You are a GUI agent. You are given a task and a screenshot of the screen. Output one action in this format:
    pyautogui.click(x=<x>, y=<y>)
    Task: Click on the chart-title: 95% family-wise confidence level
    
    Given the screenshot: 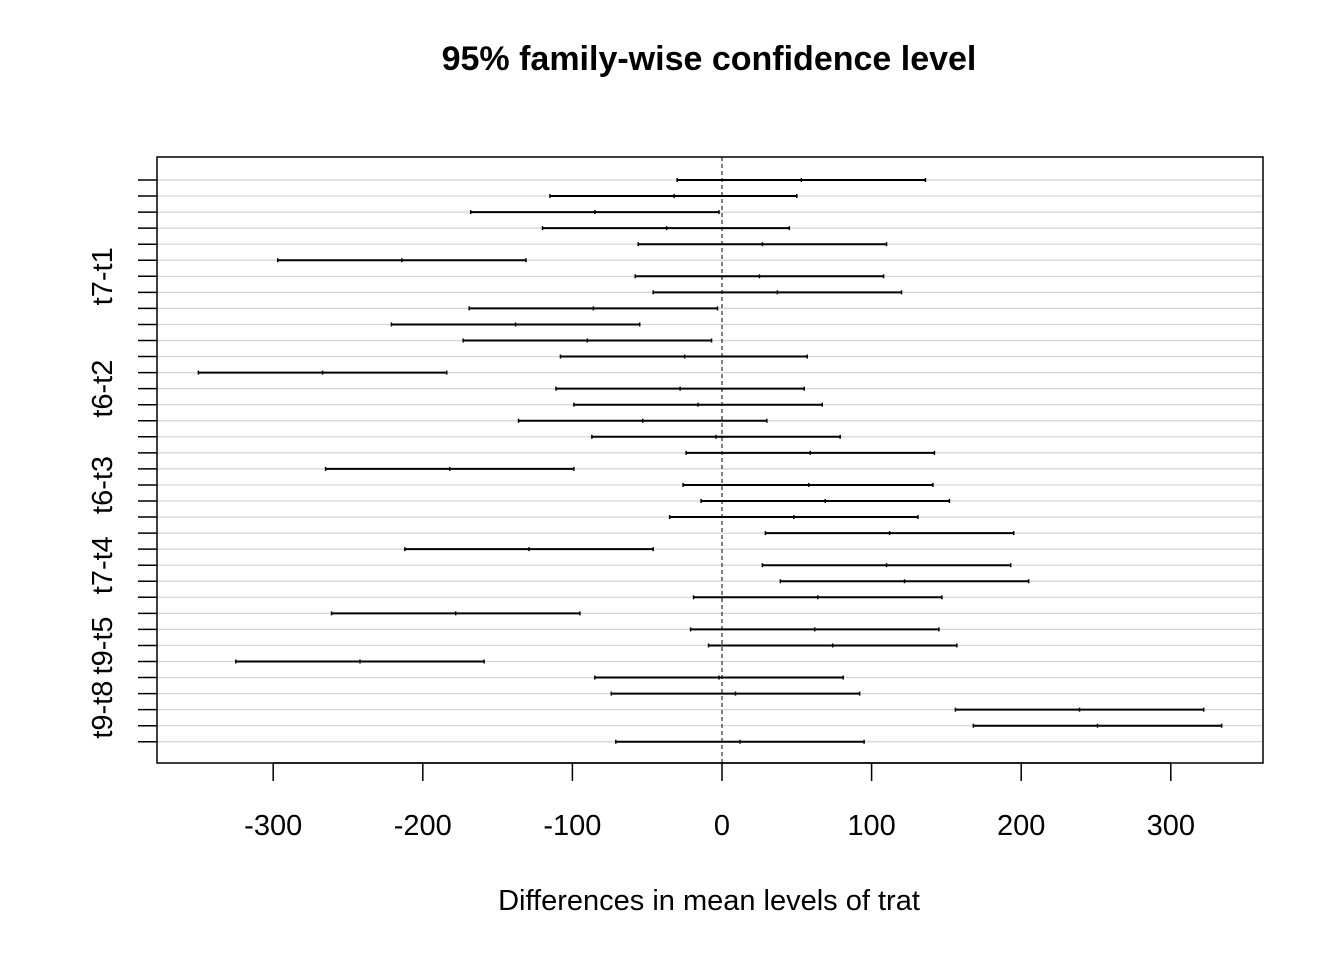 What is the action you would take?
    pyautogui.click(x=709, y=59)
    